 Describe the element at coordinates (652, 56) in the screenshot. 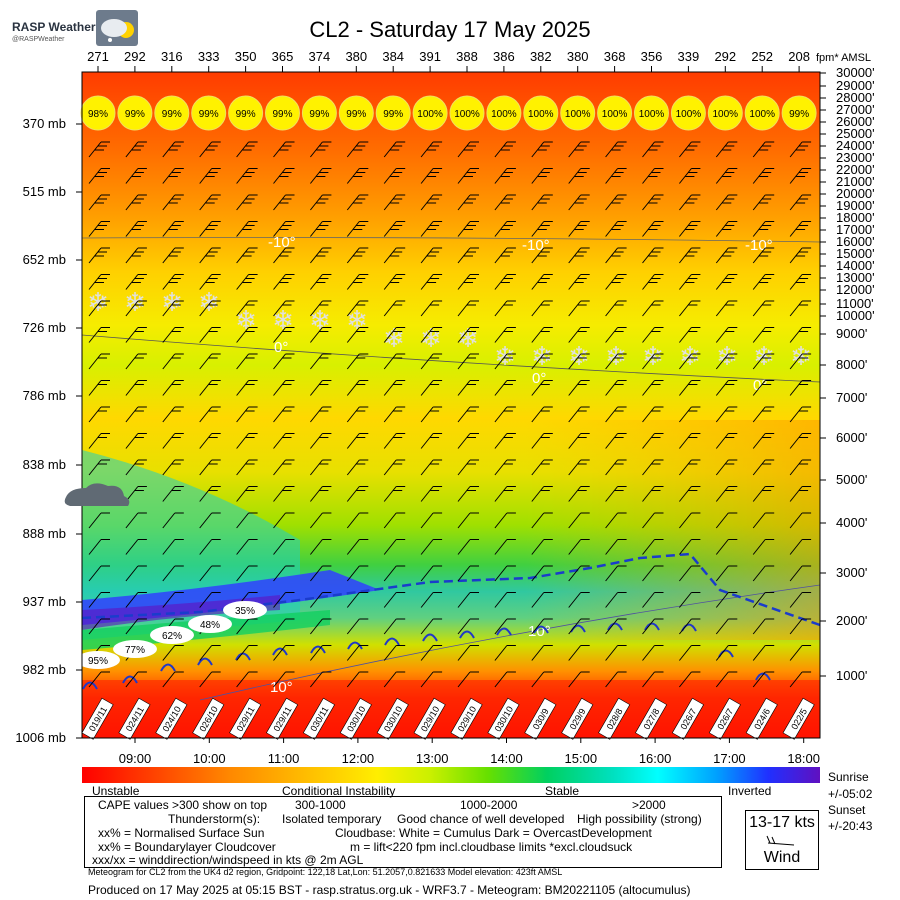

I see `top-lift-value: 356` at that location.